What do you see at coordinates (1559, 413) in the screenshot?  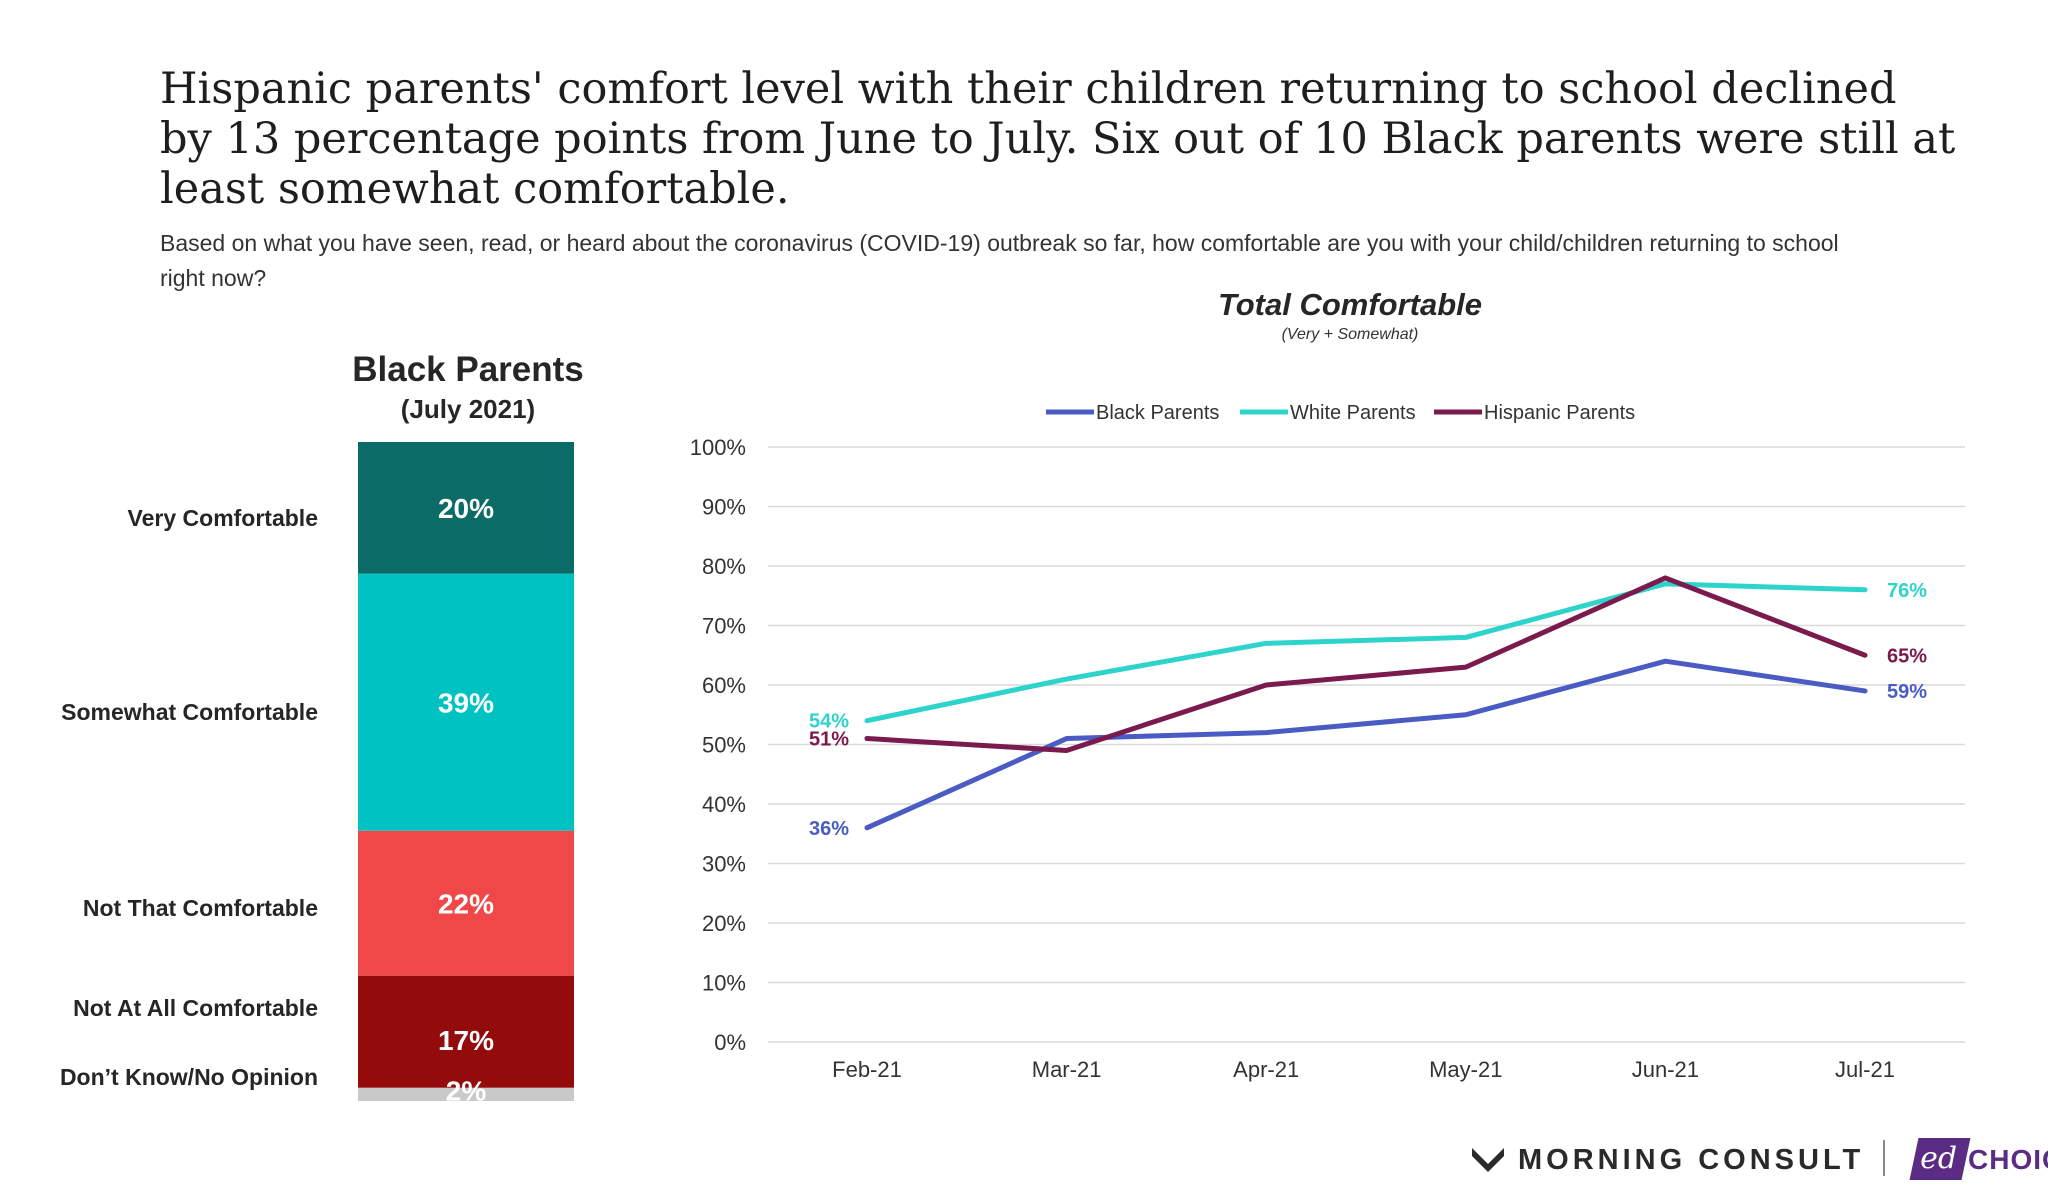 I see `legend-label: Hispanic Parents` at bounding box center [1559, 413].